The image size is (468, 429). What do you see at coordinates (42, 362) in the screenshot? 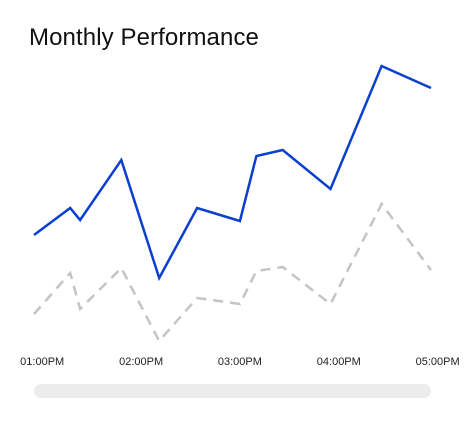
I see `x-tick-label: 01:00PM` at bounding box center [42, 362].